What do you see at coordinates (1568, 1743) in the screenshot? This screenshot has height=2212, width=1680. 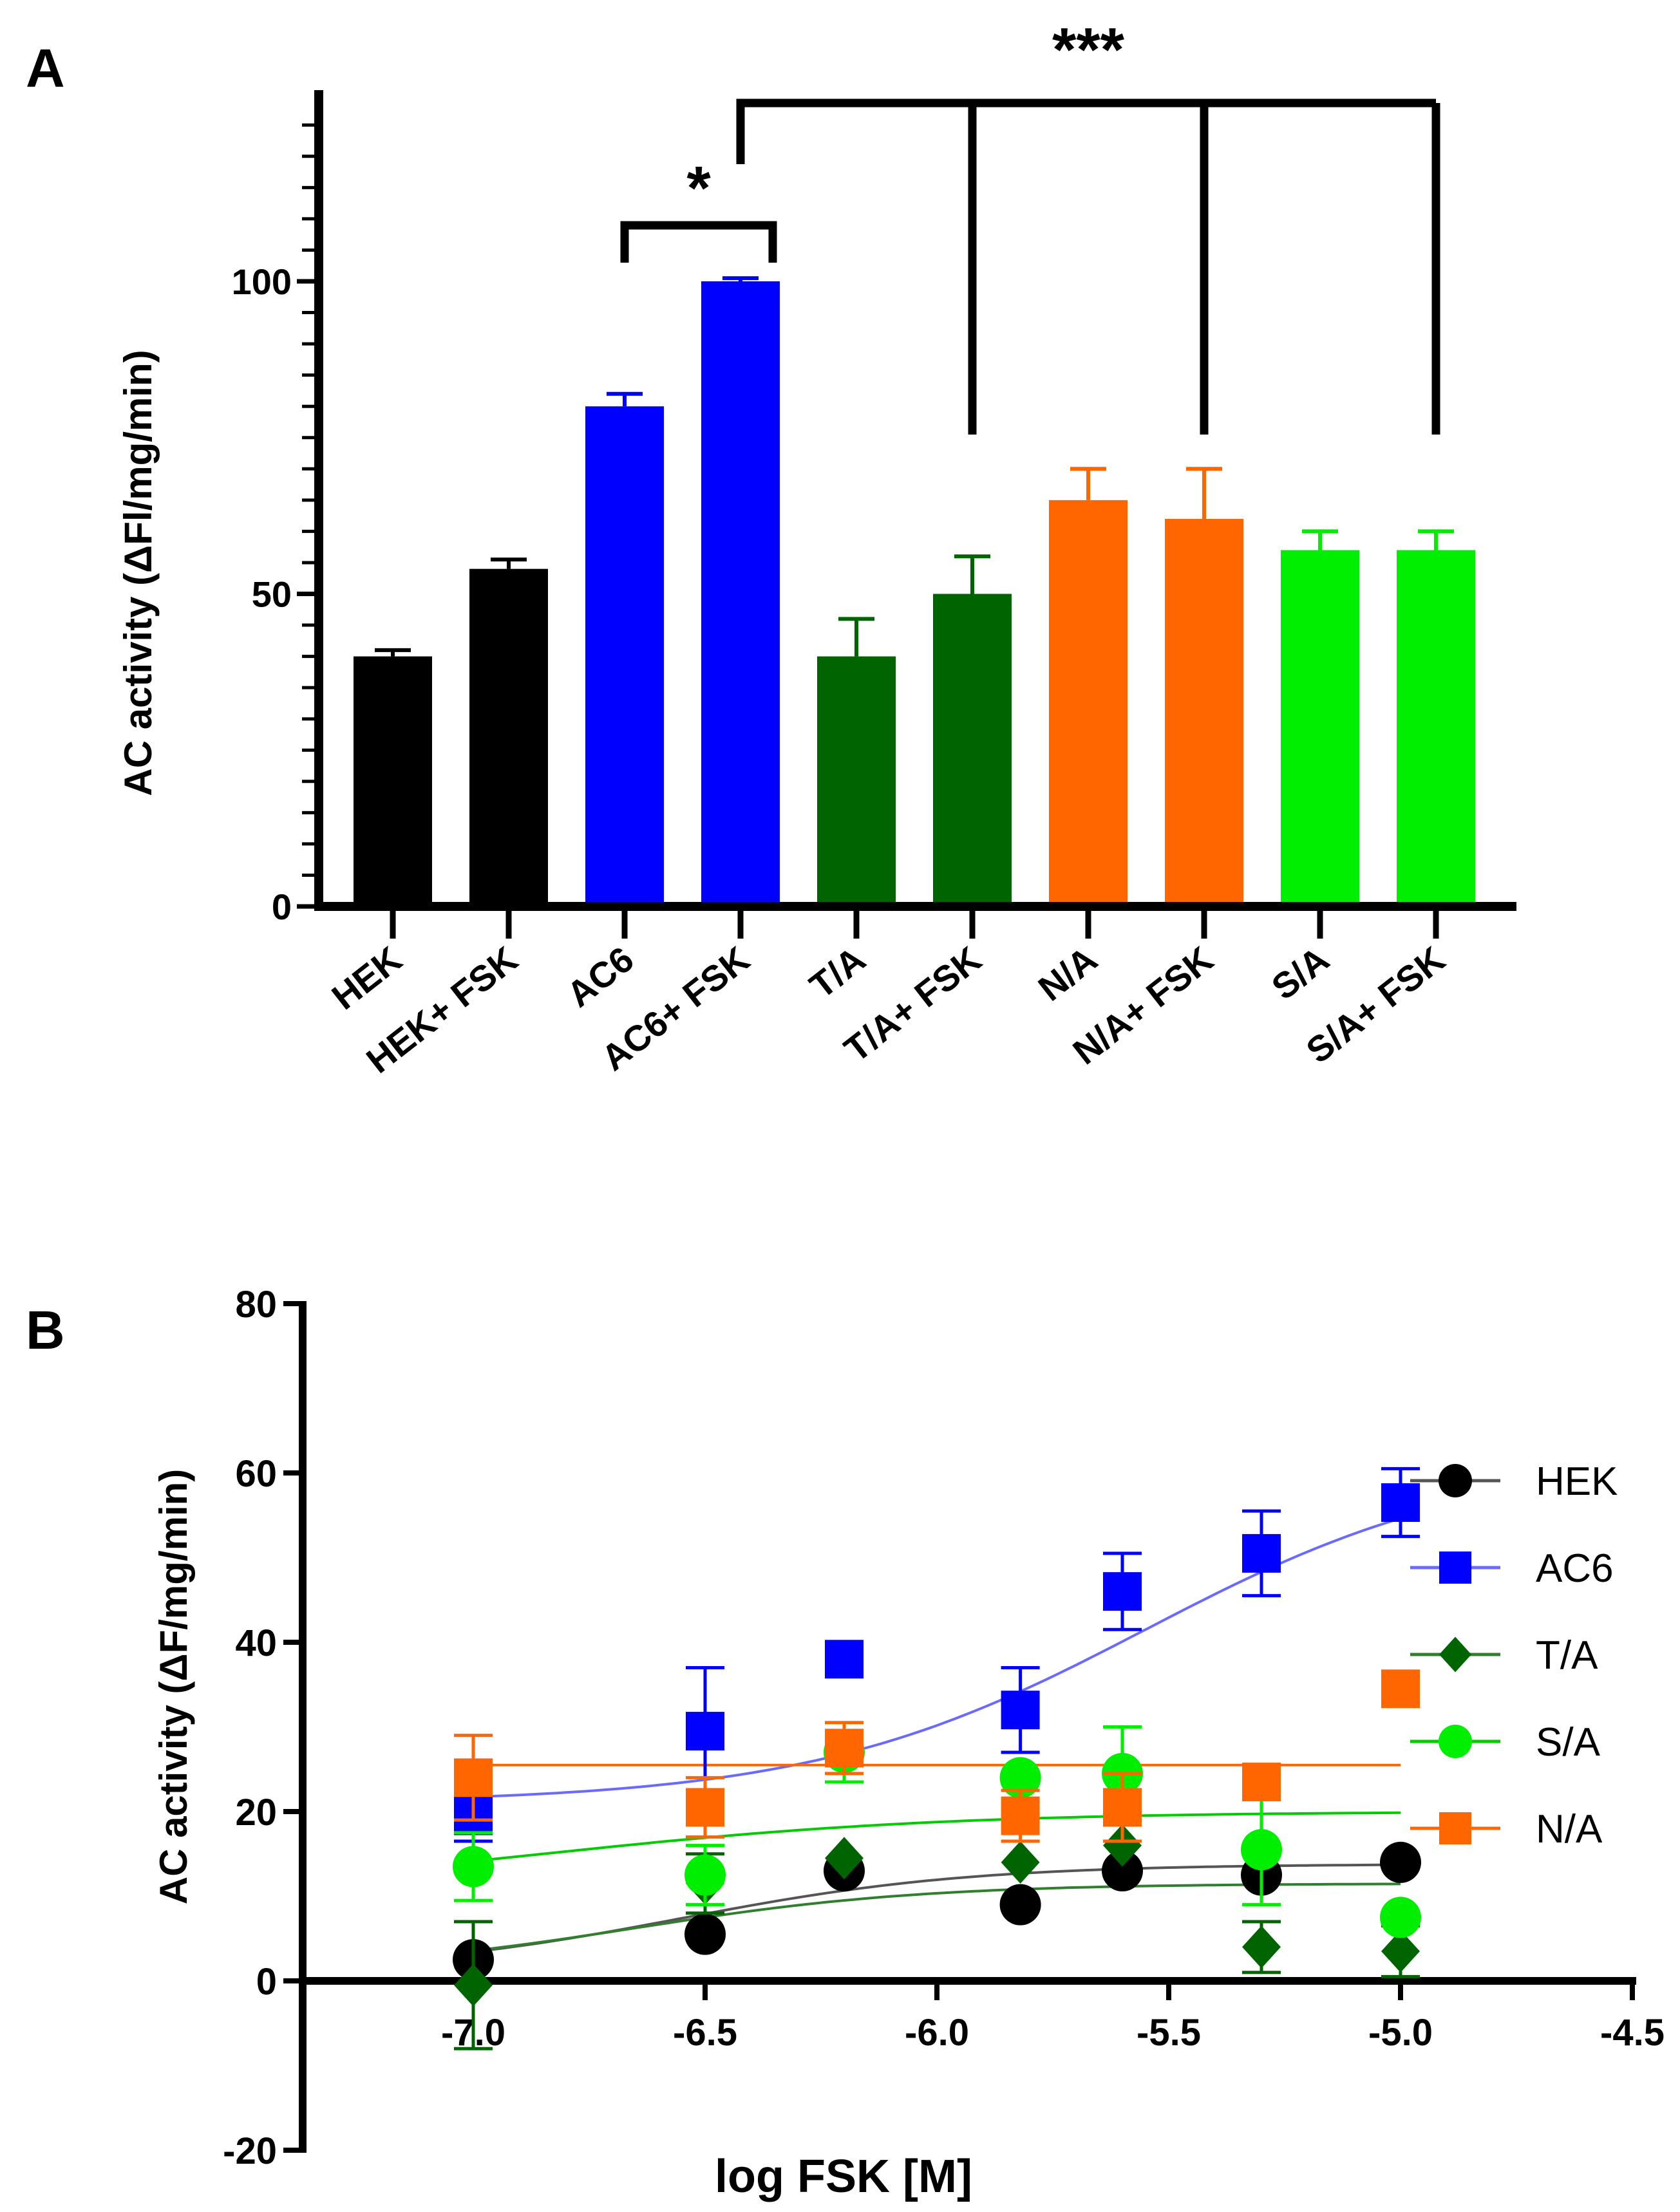 I see `legend-label-sa: S/A` at bounding box center [1568, 1743].